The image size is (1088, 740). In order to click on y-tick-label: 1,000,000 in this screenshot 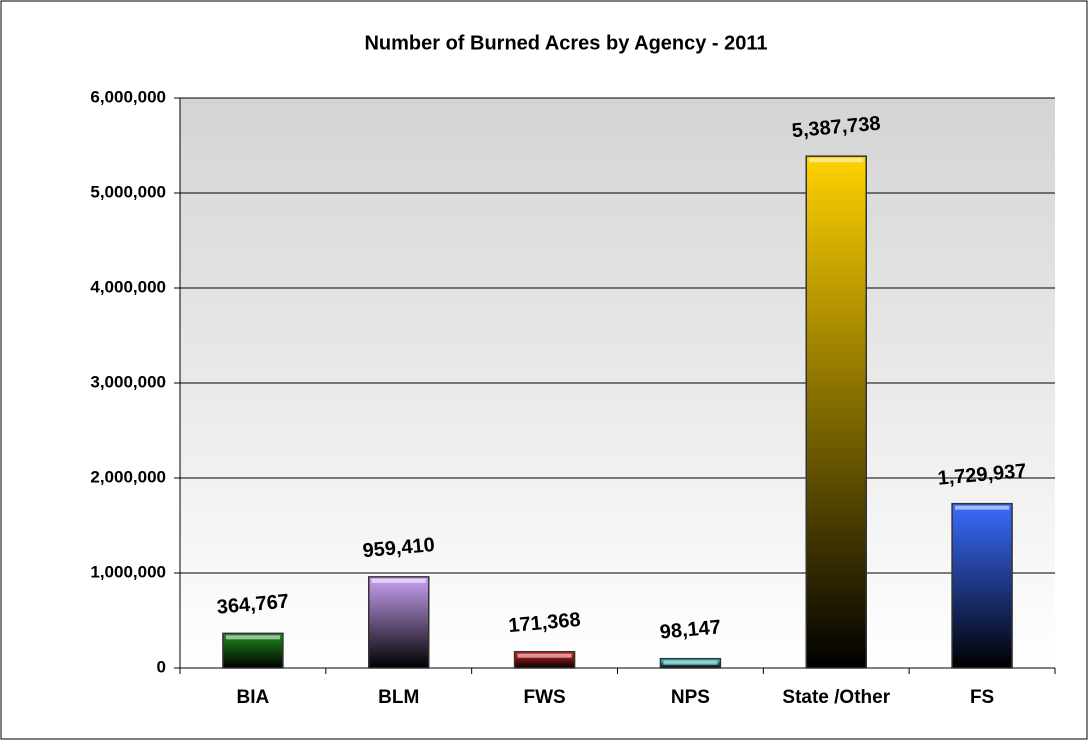, I will do `click(128, 571)`.